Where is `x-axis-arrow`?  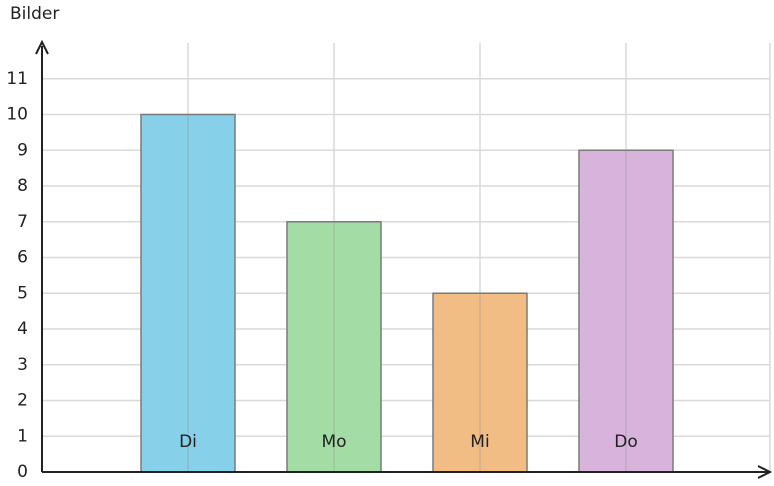 x-axis-arrow is located at coordinates (765, 472).